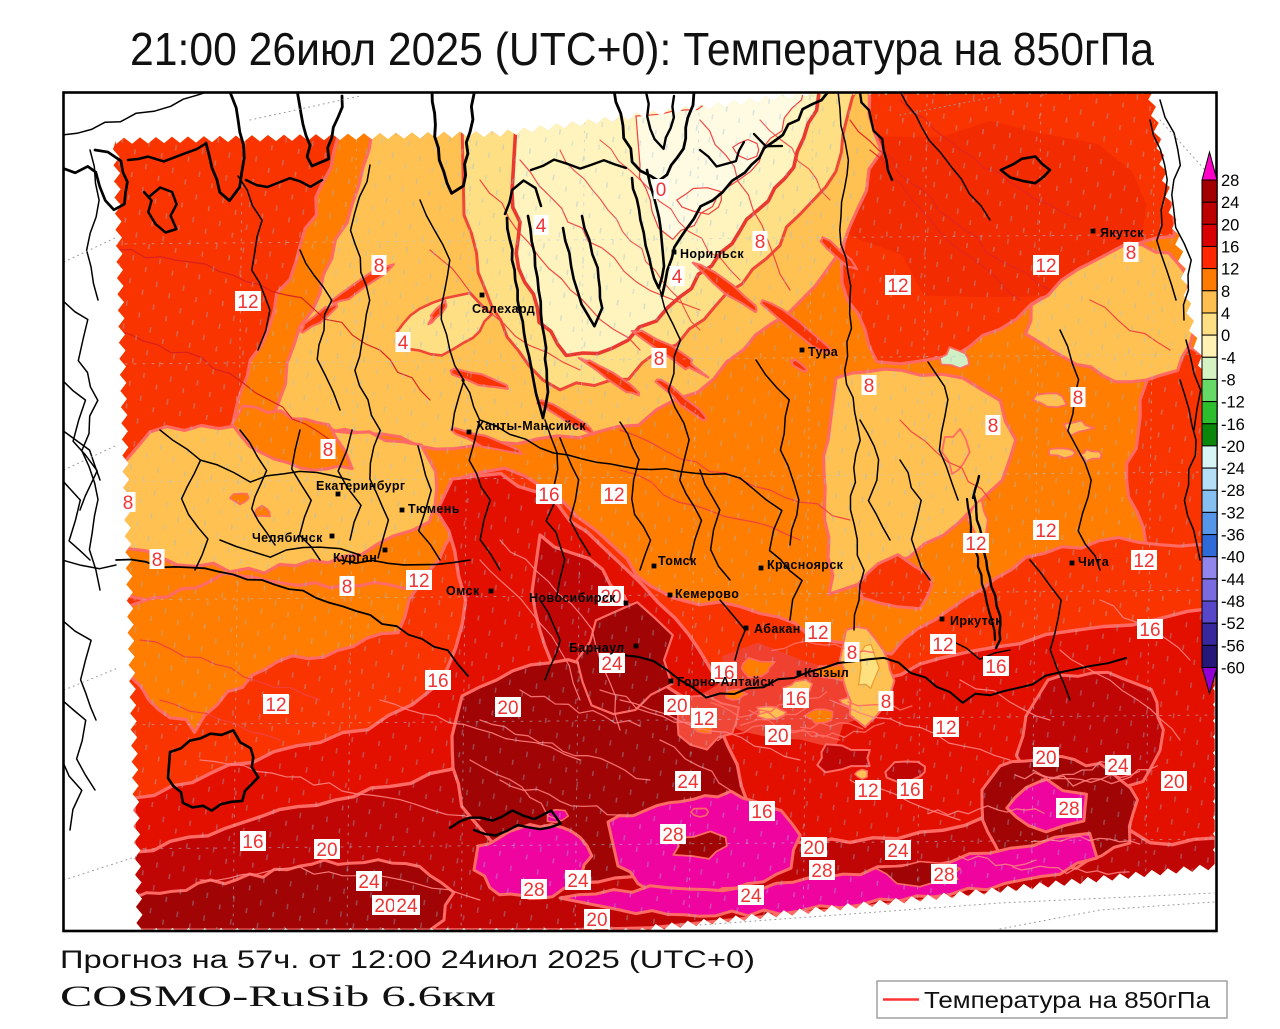  What do you see at coordinates (360, 486) in the screenshot?
I see `svg-text: Екатеринбург` at bounding box center [360, 486].